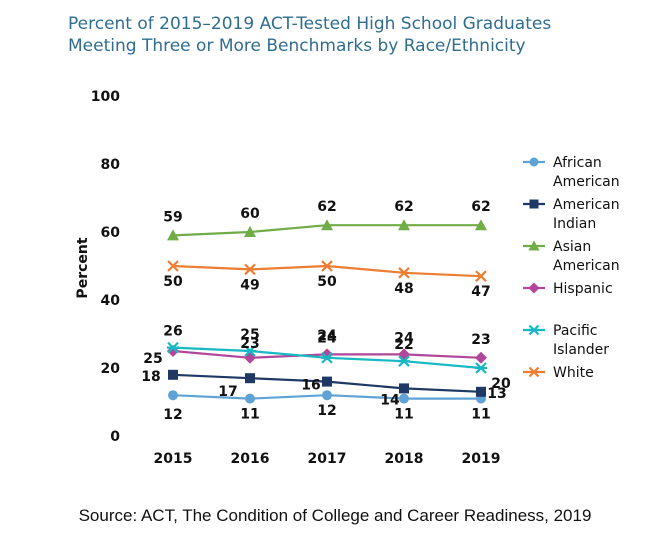 This screenshot has width=670, height=545. I want to click on legend-label-asian-american: Asian, so click(572, 247).